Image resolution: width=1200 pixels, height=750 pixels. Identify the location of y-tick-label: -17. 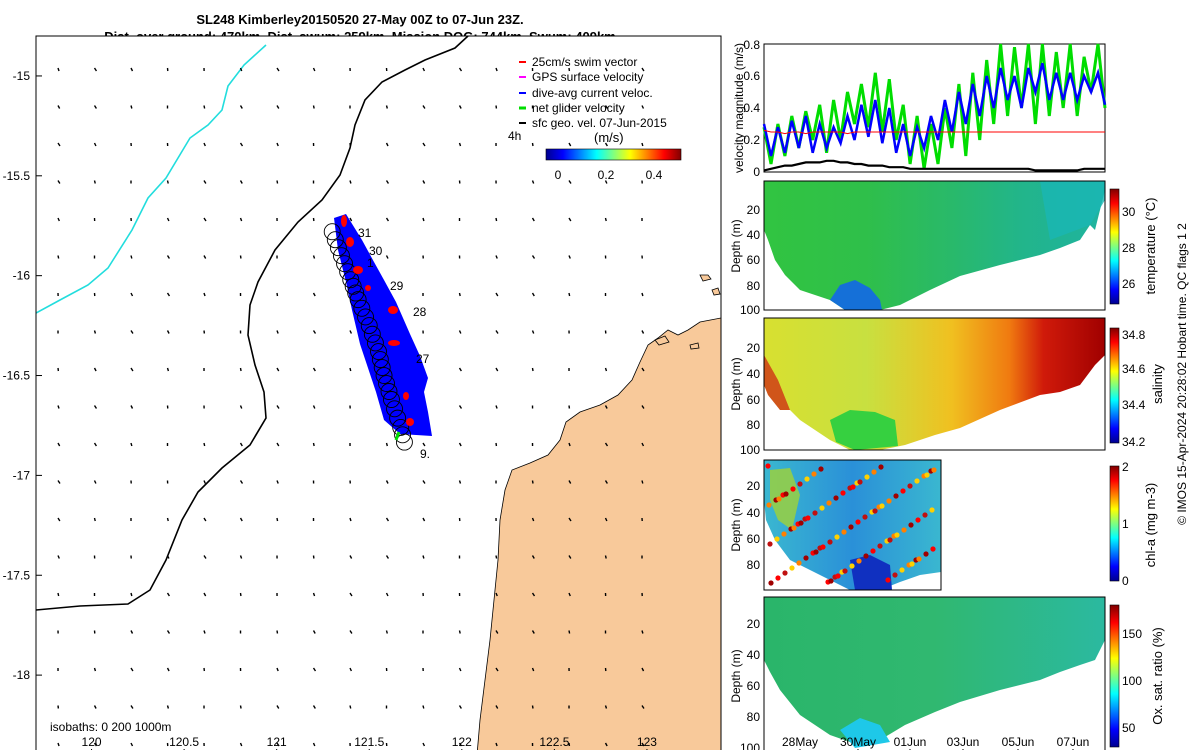
(22, 475).